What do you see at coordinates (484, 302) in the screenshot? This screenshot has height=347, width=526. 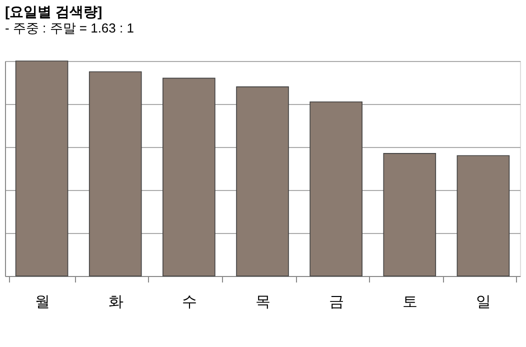 I see `x-tick-label: 일` at bounding box center [484, 302].